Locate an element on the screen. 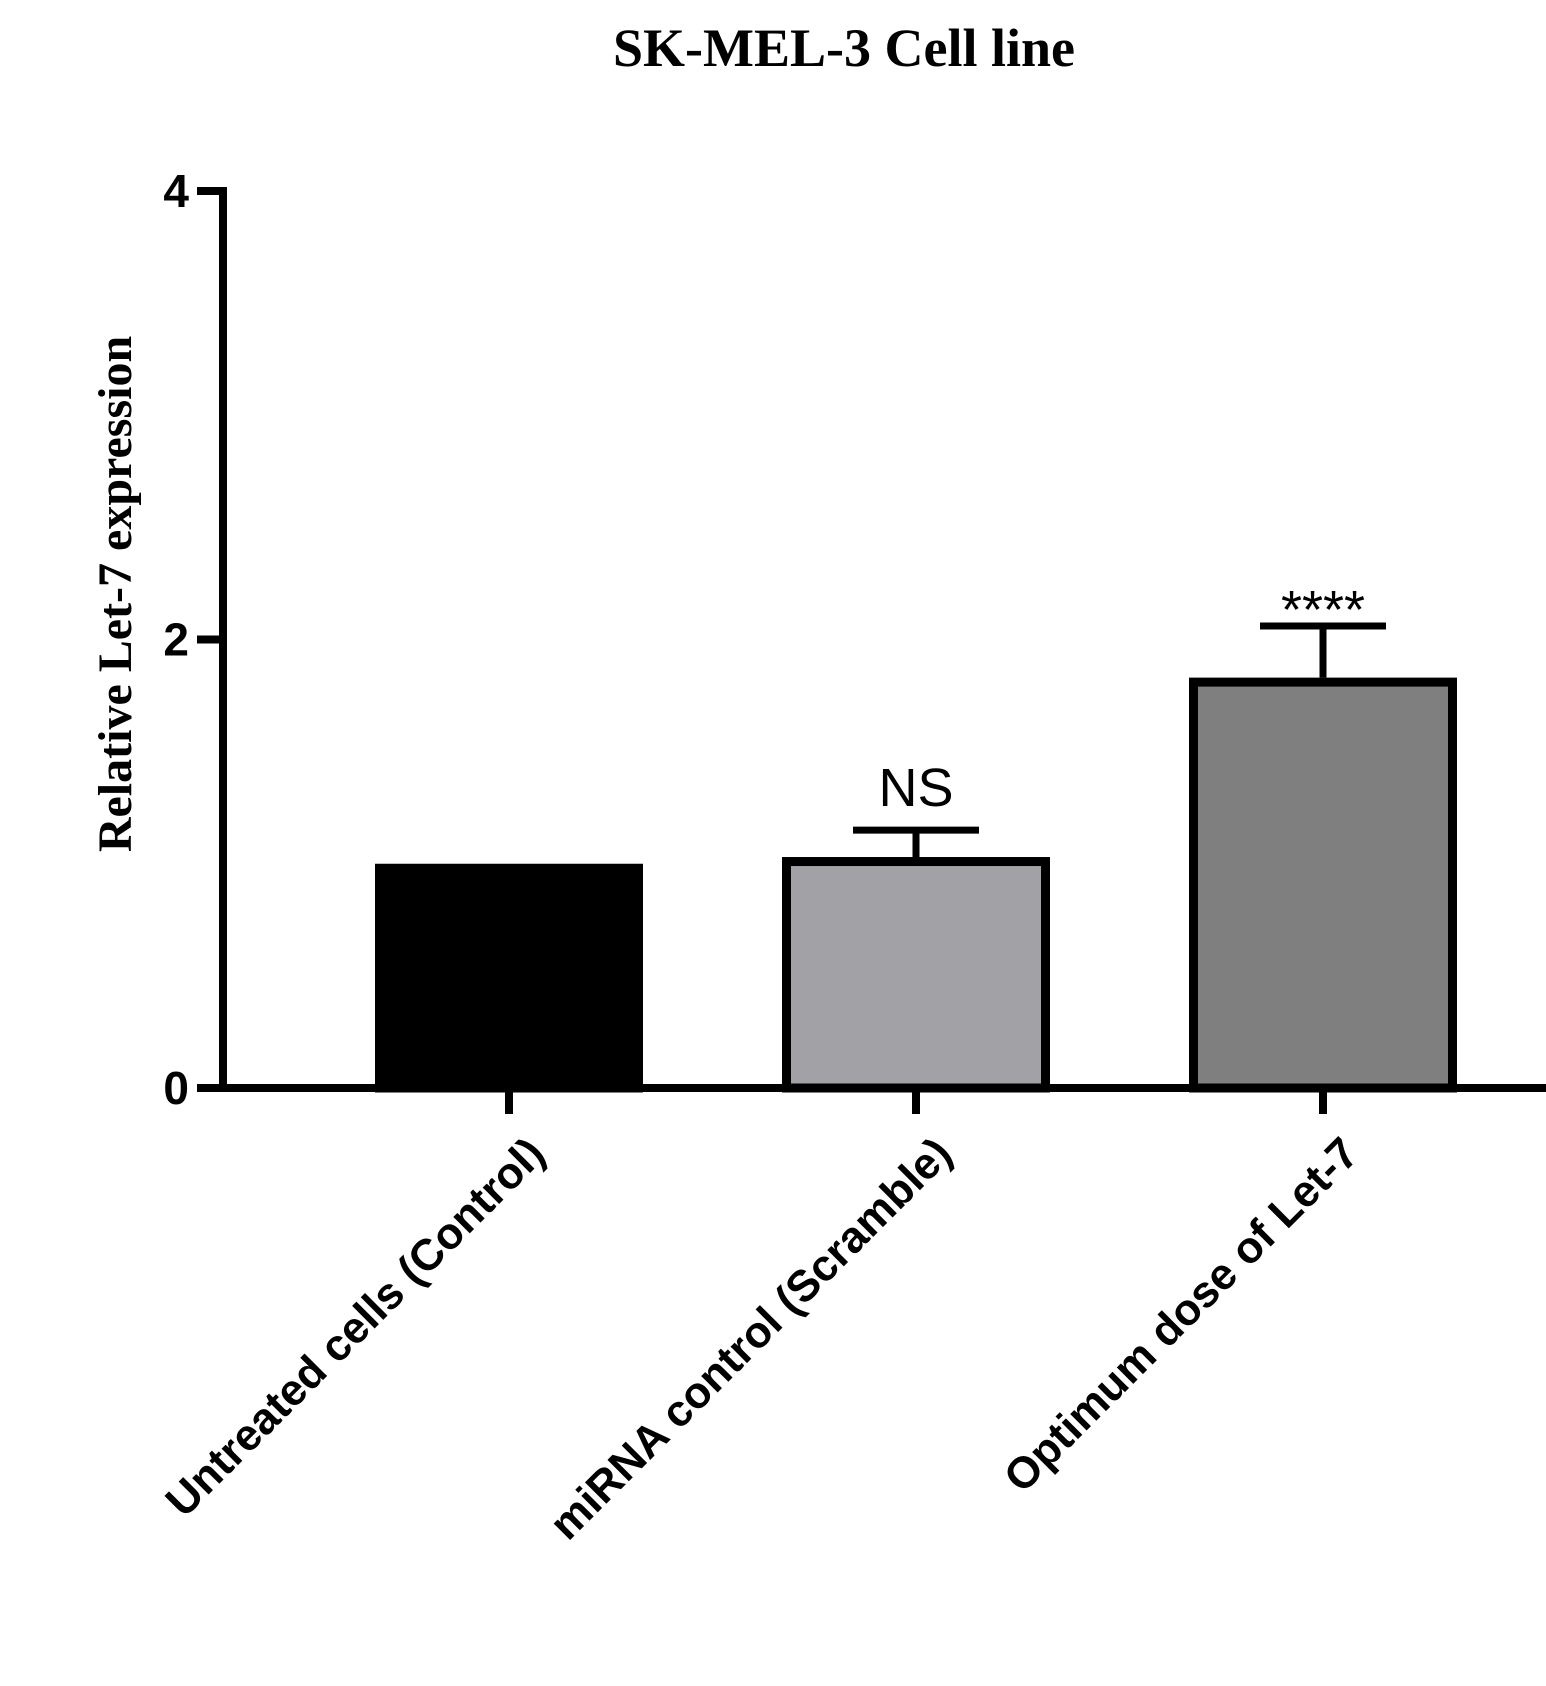 This screenshot has width=1546, height=1686. y-tick-label-2: 2 is located at coordinates (176, 640).